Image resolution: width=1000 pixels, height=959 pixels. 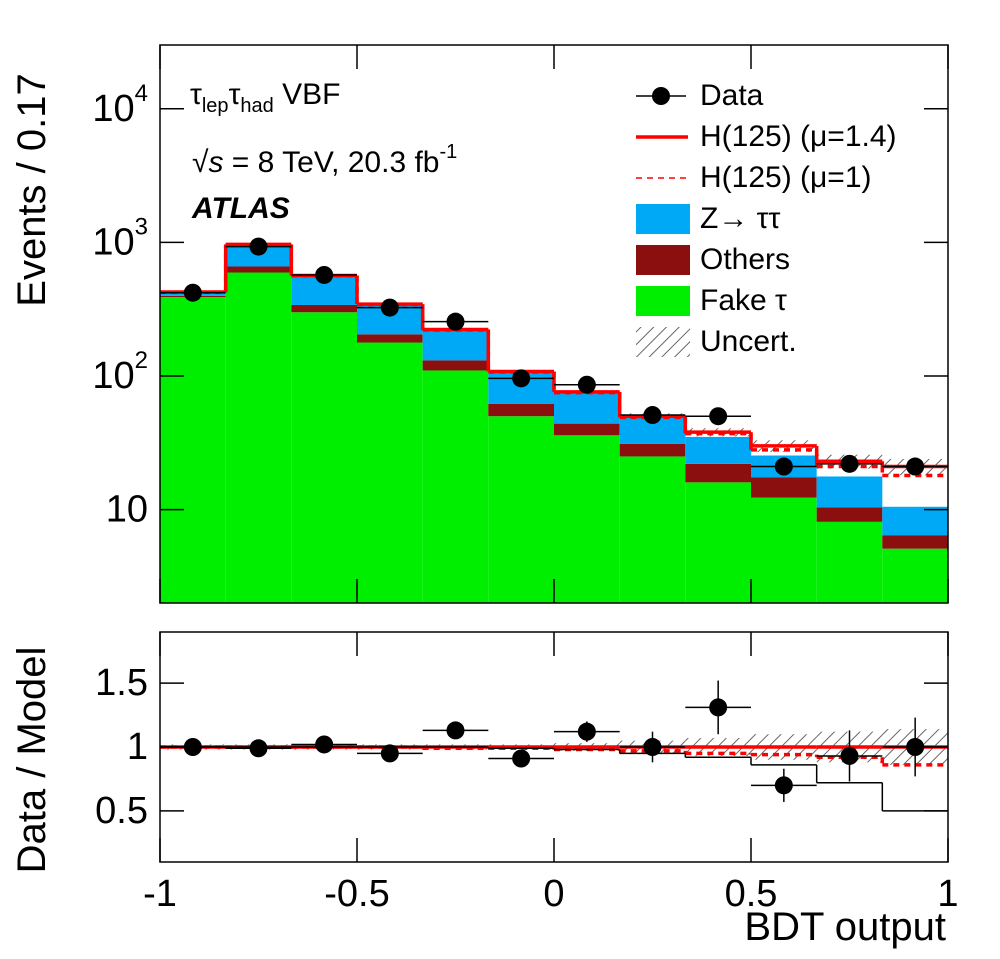 I want to click on y-axis-label: Data / Model, so click(x=32, y=760).